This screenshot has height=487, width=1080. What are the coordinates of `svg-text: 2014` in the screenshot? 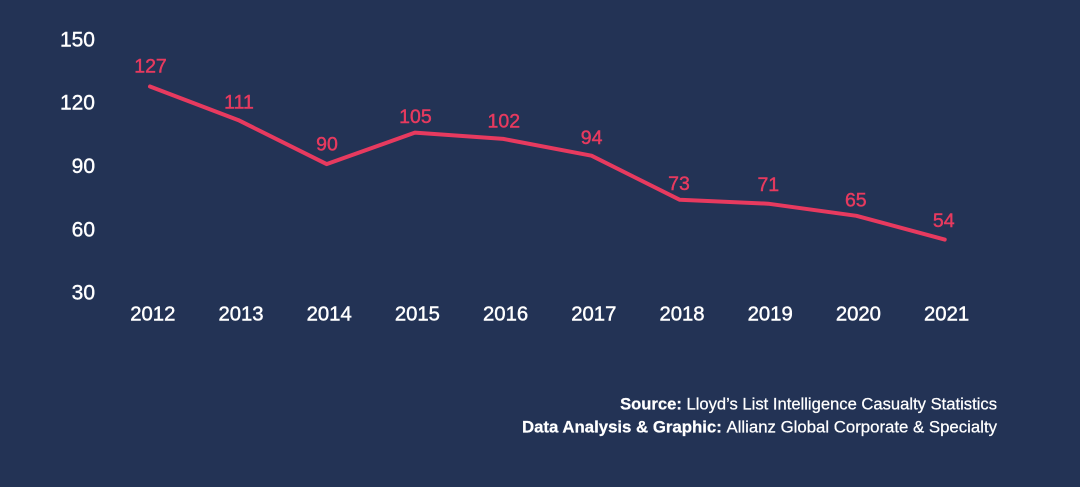 It's located at (329, 314).